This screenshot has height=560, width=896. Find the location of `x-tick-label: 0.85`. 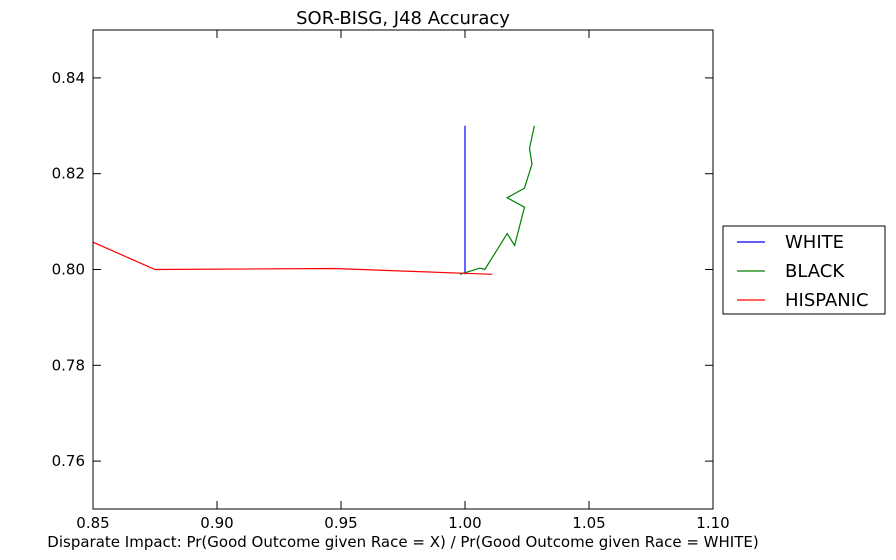

x-tick-label: 0.85 is located at coordinates (92, 523).